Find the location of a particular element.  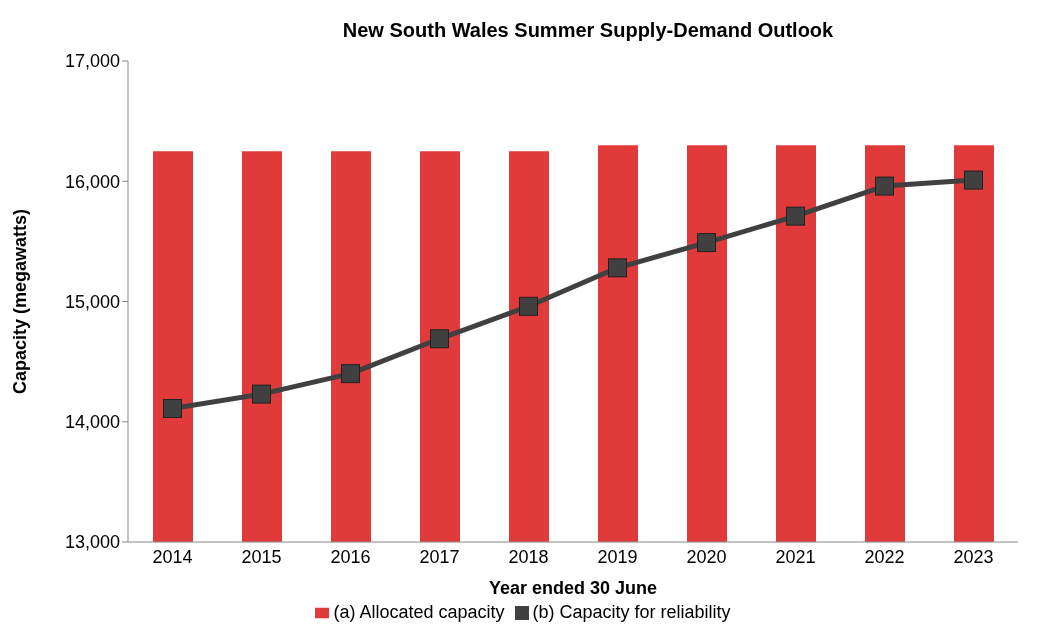

x-tick-label: 2014 is located at coordinates (172, 556).